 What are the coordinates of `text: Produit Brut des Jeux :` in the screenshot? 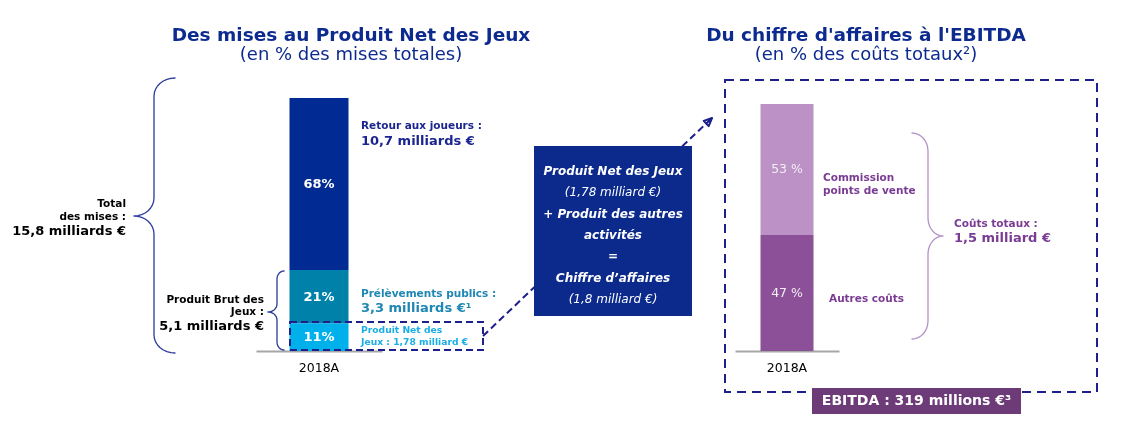 It's located at (215, 305).